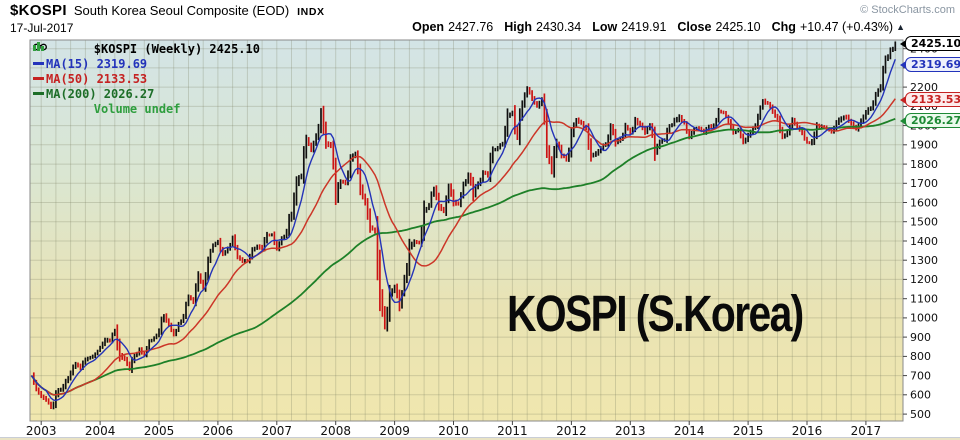 This screenshot has width=960, height=440. I want to click on svg-text: 2014, so click(689, 431).